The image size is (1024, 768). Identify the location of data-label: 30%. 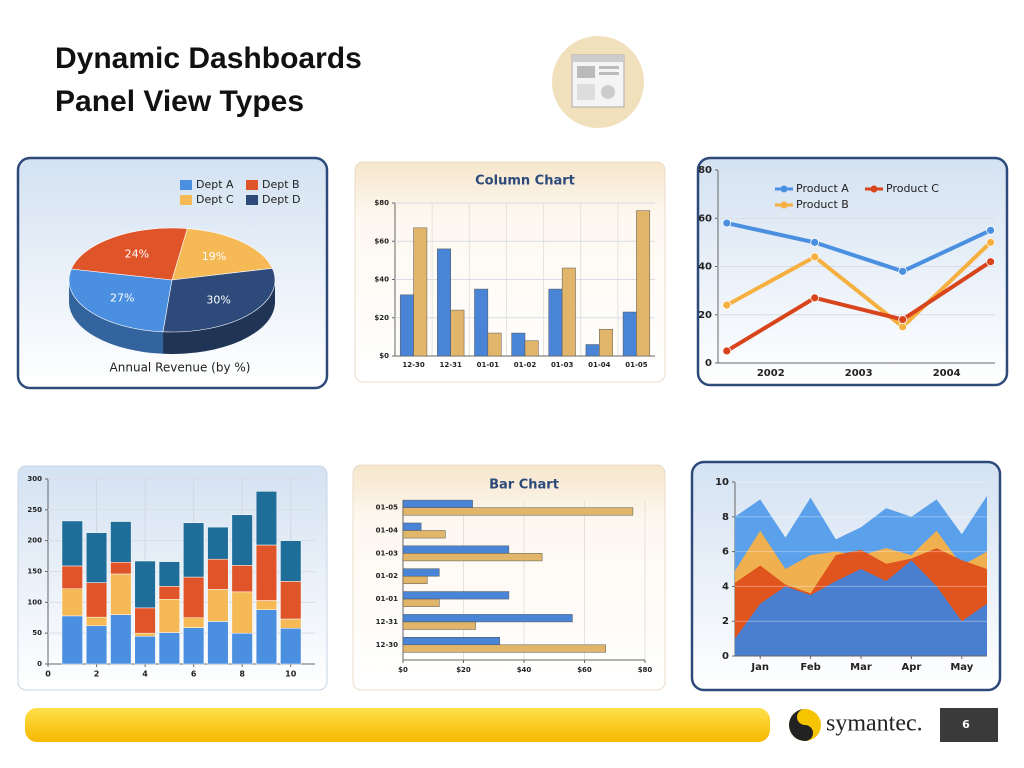
(218, 299).